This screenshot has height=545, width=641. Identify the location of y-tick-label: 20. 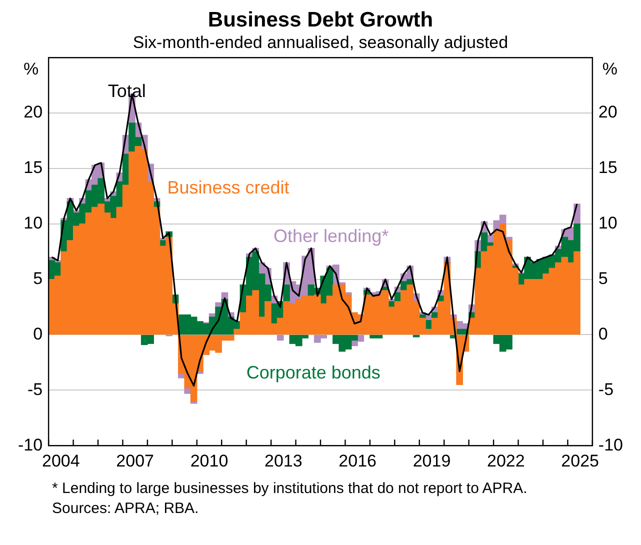
(33, 112).